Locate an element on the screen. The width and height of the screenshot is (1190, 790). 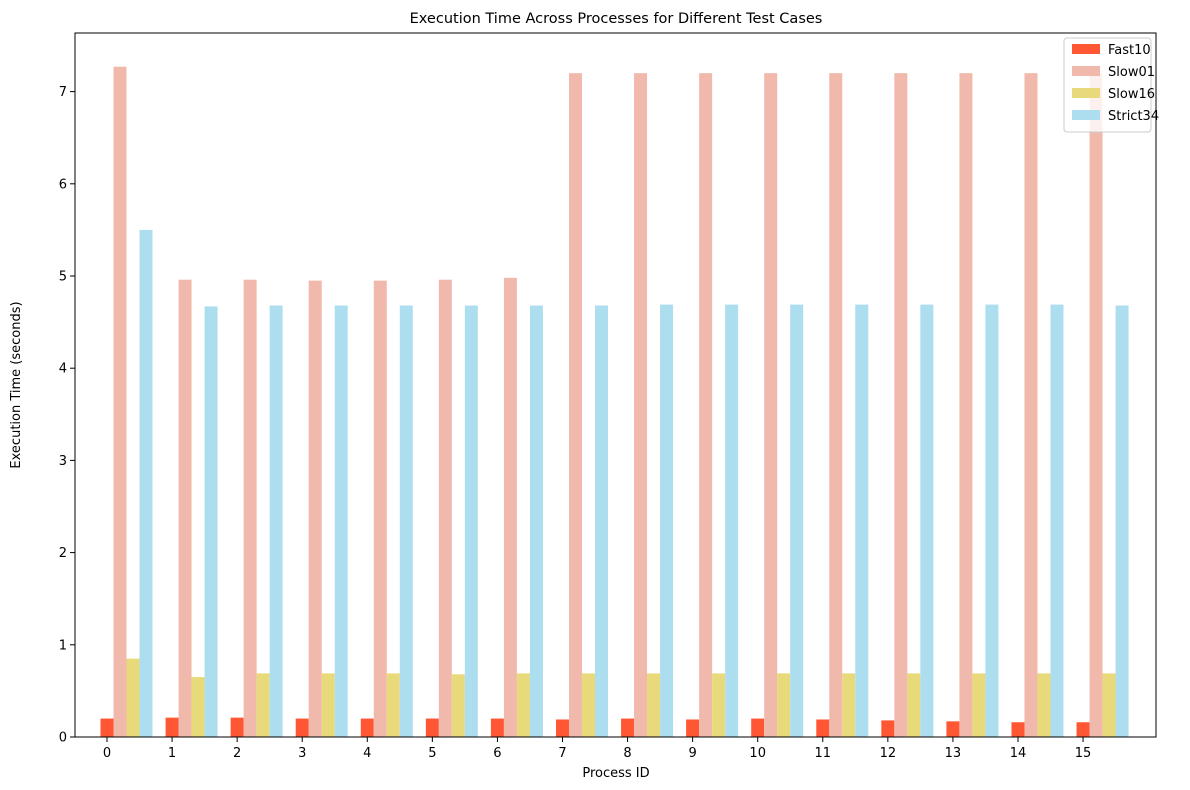
legend-label-slow01: Slow01 is located at coordinates (1131, 72).